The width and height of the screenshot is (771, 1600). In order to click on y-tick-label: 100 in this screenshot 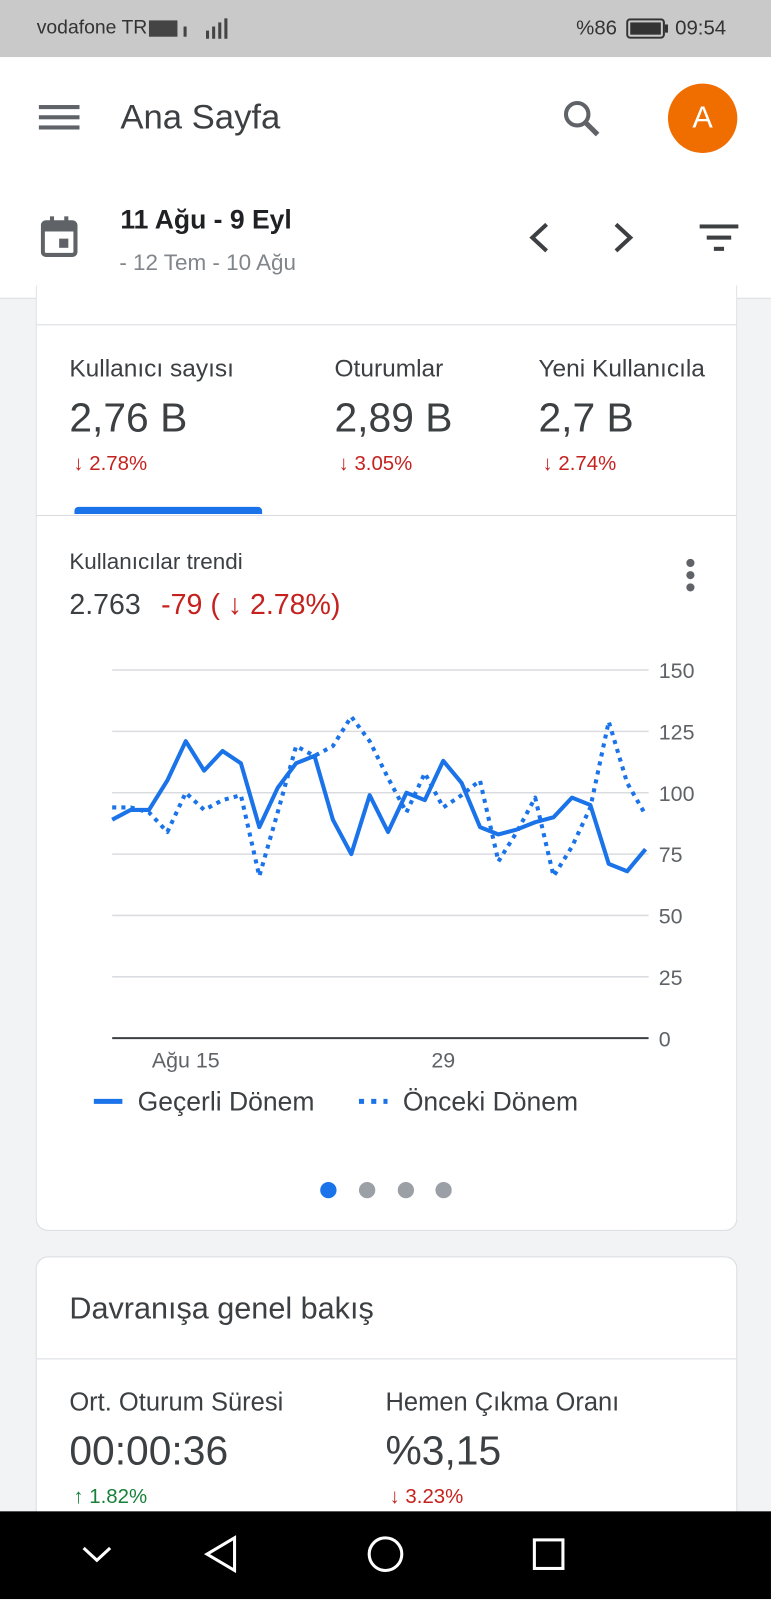, I will do `click(677, 794)`.